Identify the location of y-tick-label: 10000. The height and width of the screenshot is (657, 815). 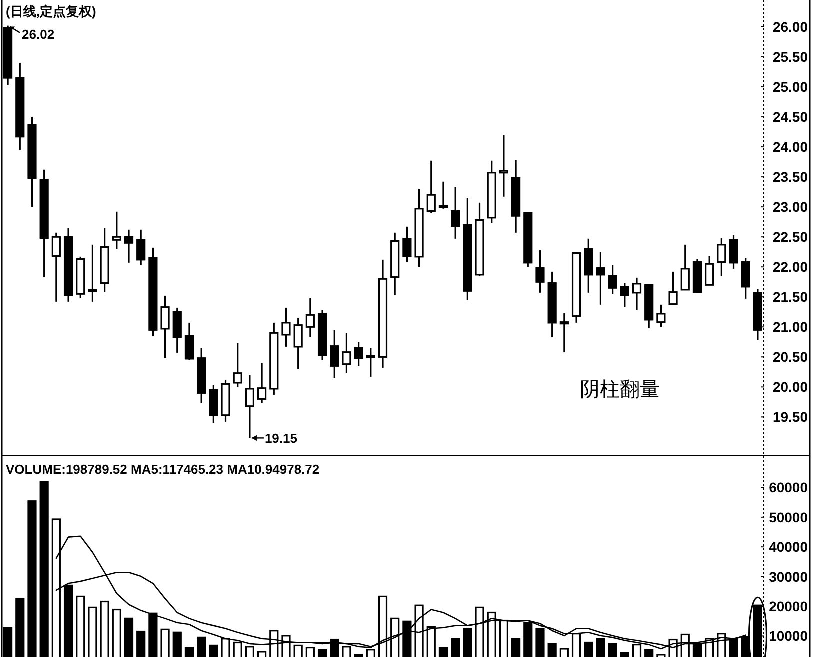
(788, 636).